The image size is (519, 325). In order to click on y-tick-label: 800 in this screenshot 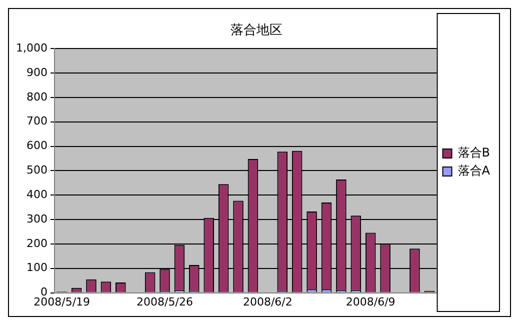, I will do `click(37, 97)`.